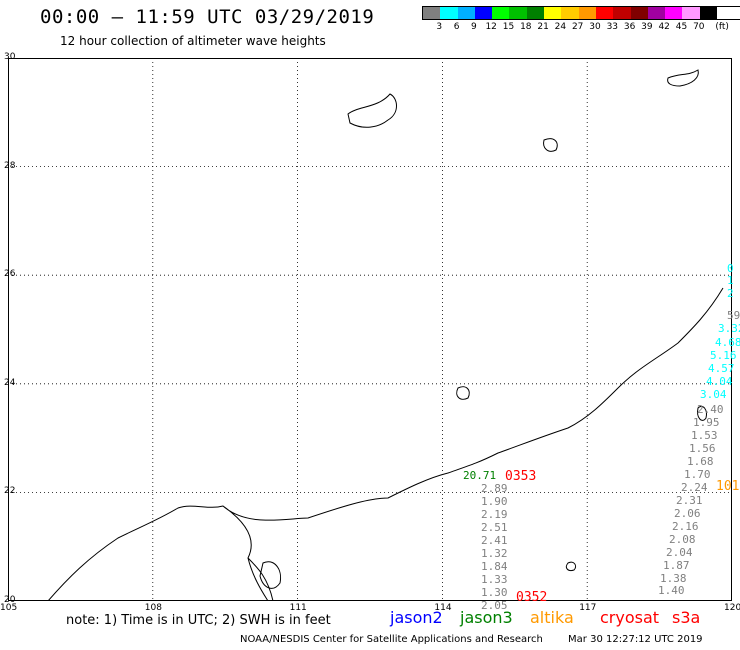 The width and height of the screenshot is (740, 650). I want to click on legend-tick-label: 45, so click(681, 27).